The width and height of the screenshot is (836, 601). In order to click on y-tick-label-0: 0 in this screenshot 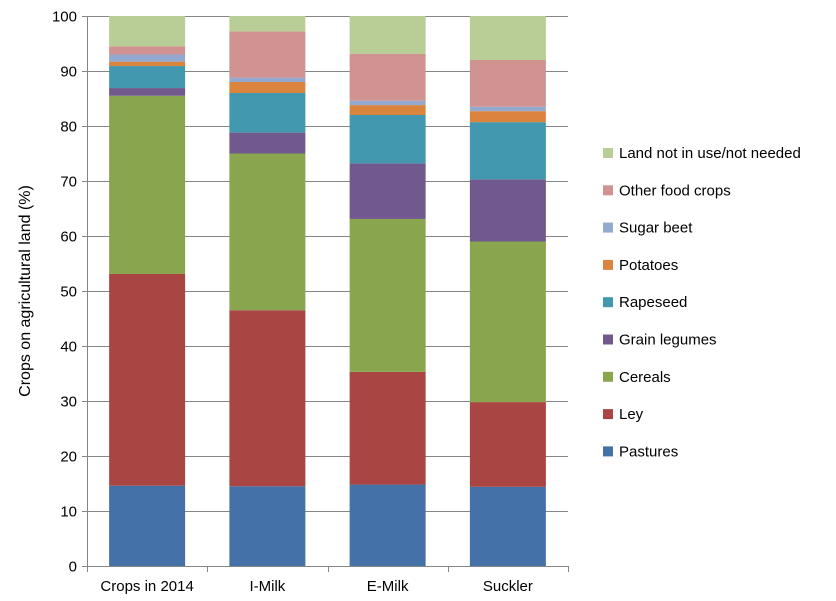, I will do `click(73, 567)`.